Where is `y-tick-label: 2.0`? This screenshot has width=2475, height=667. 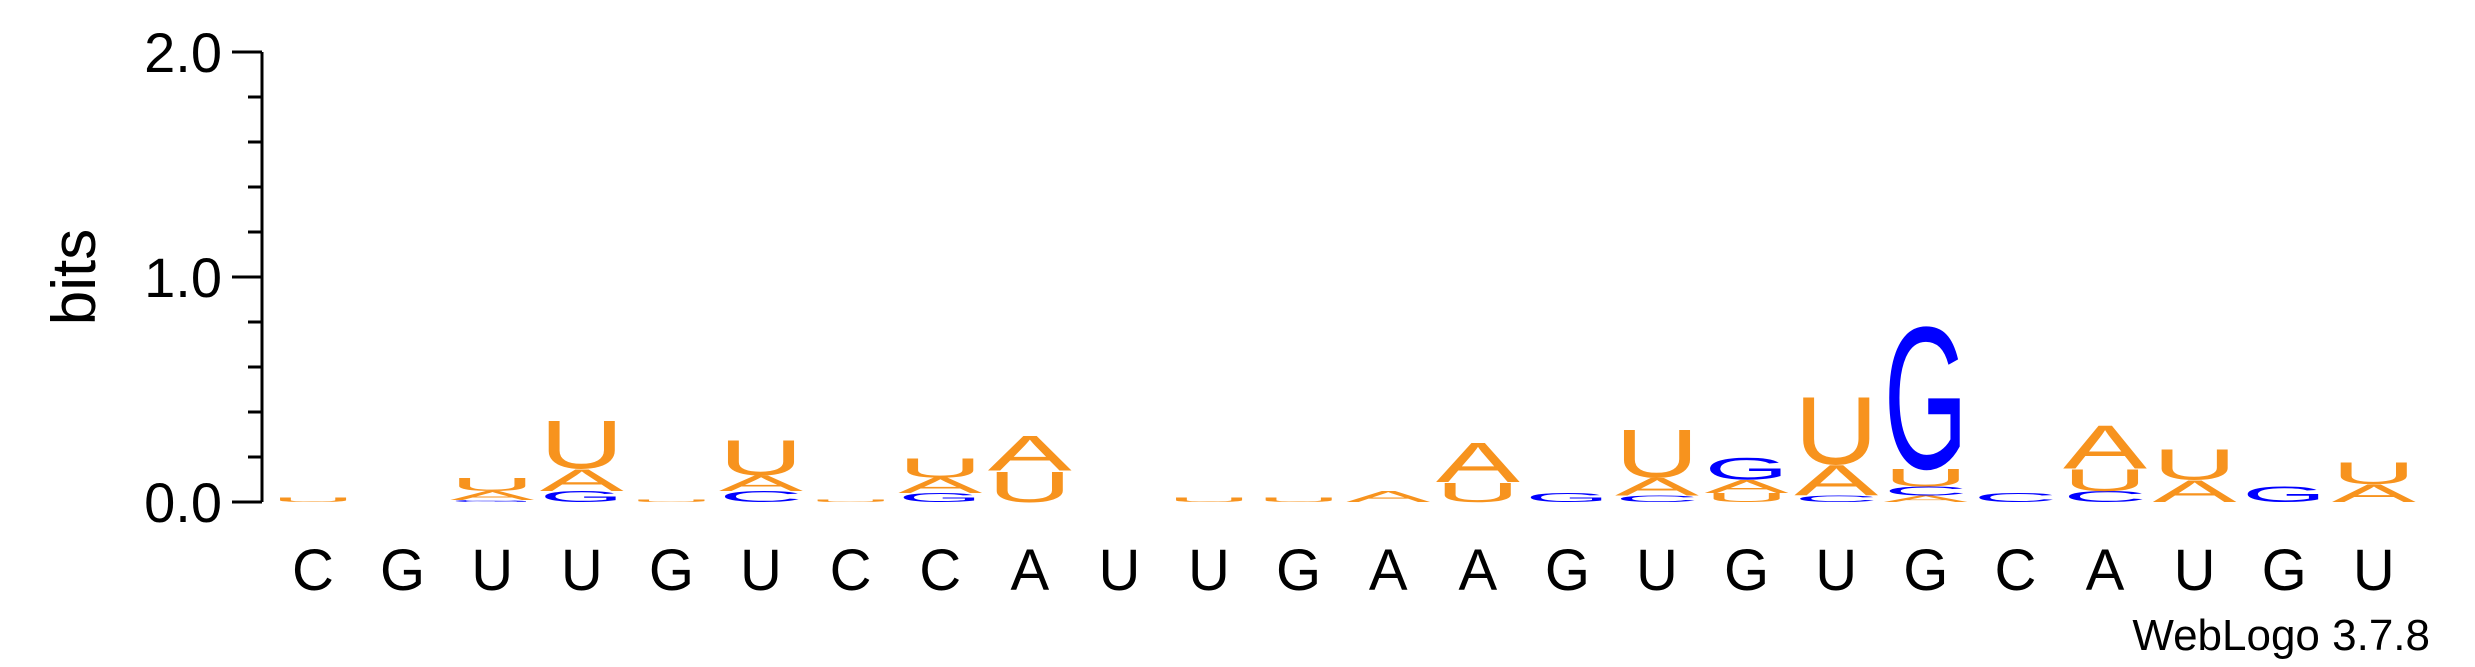 y-tick-label: 2.0 is located at coordinates (183, 52).